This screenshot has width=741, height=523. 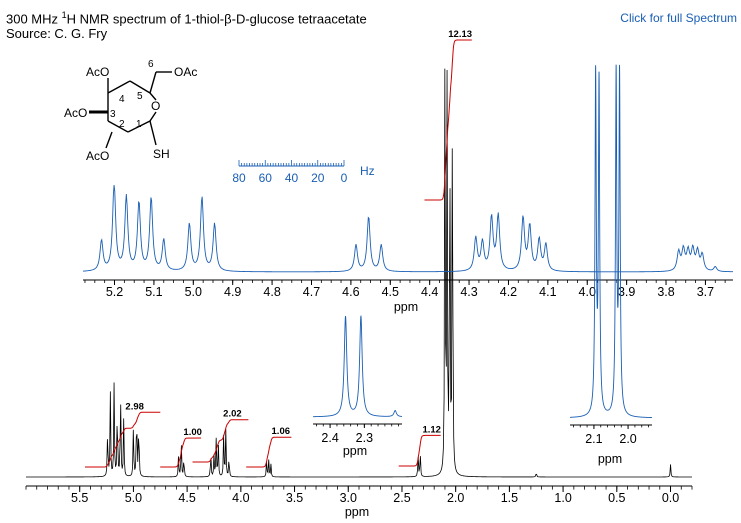 I want to click on integral-label-0: 2.98, so click(x=134, y=406).